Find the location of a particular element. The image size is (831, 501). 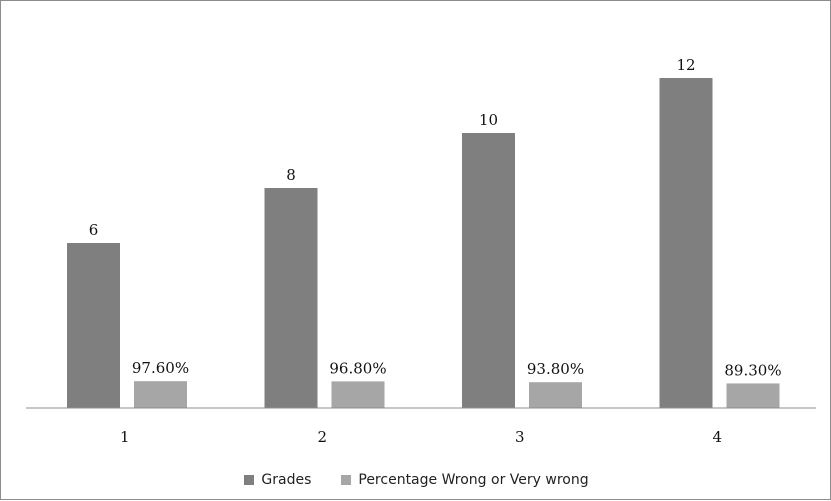

legend: Grades Percentage Wrong or Very wrong is located at coordinates (416, 480).